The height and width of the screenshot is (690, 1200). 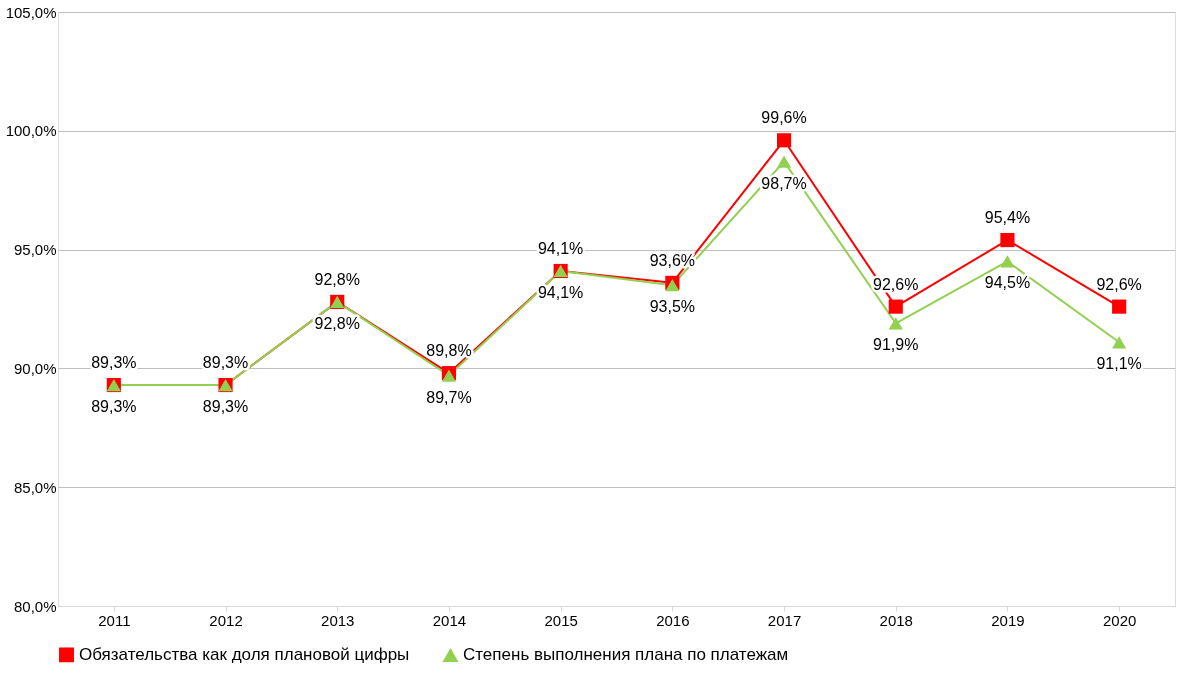 I want to click on x-tick-label: 2019, so click(x=1008, y=620).